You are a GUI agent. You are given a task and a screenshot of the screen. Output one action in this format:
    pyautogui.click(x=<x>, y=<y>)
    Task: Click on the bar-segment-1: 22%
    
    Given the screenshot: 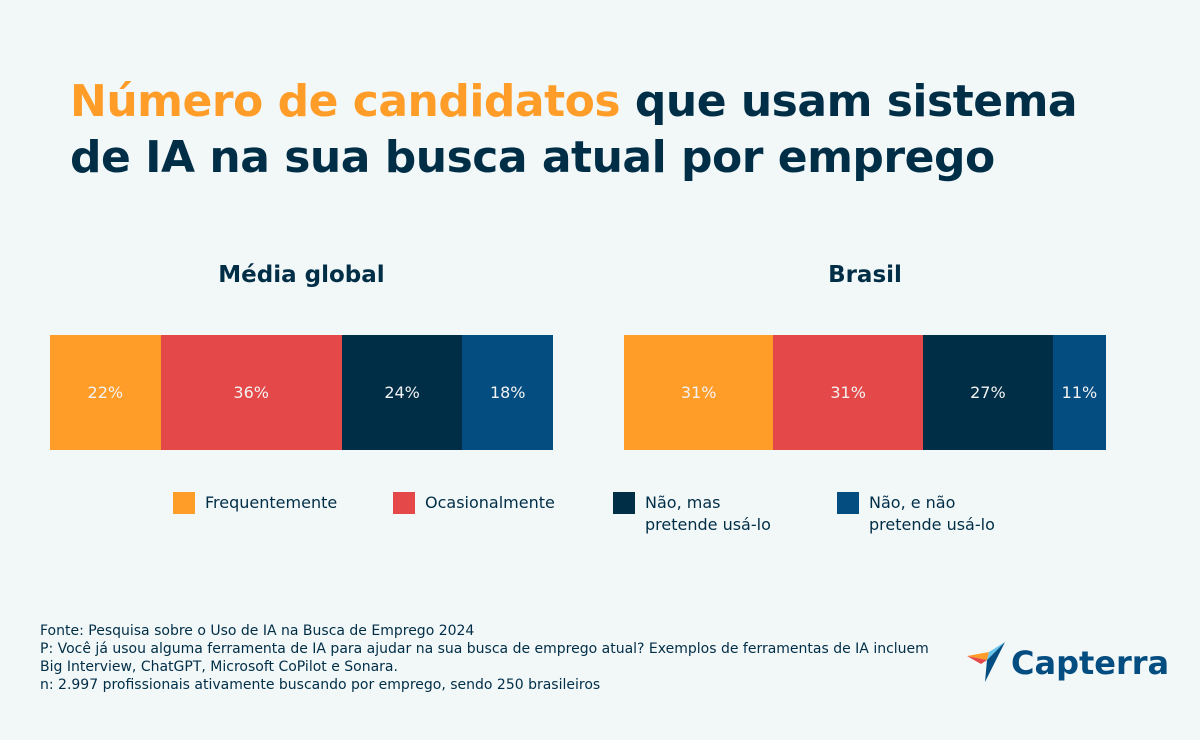 What is the action you would take?
    pyautogui.click(x=105, y=392)
    